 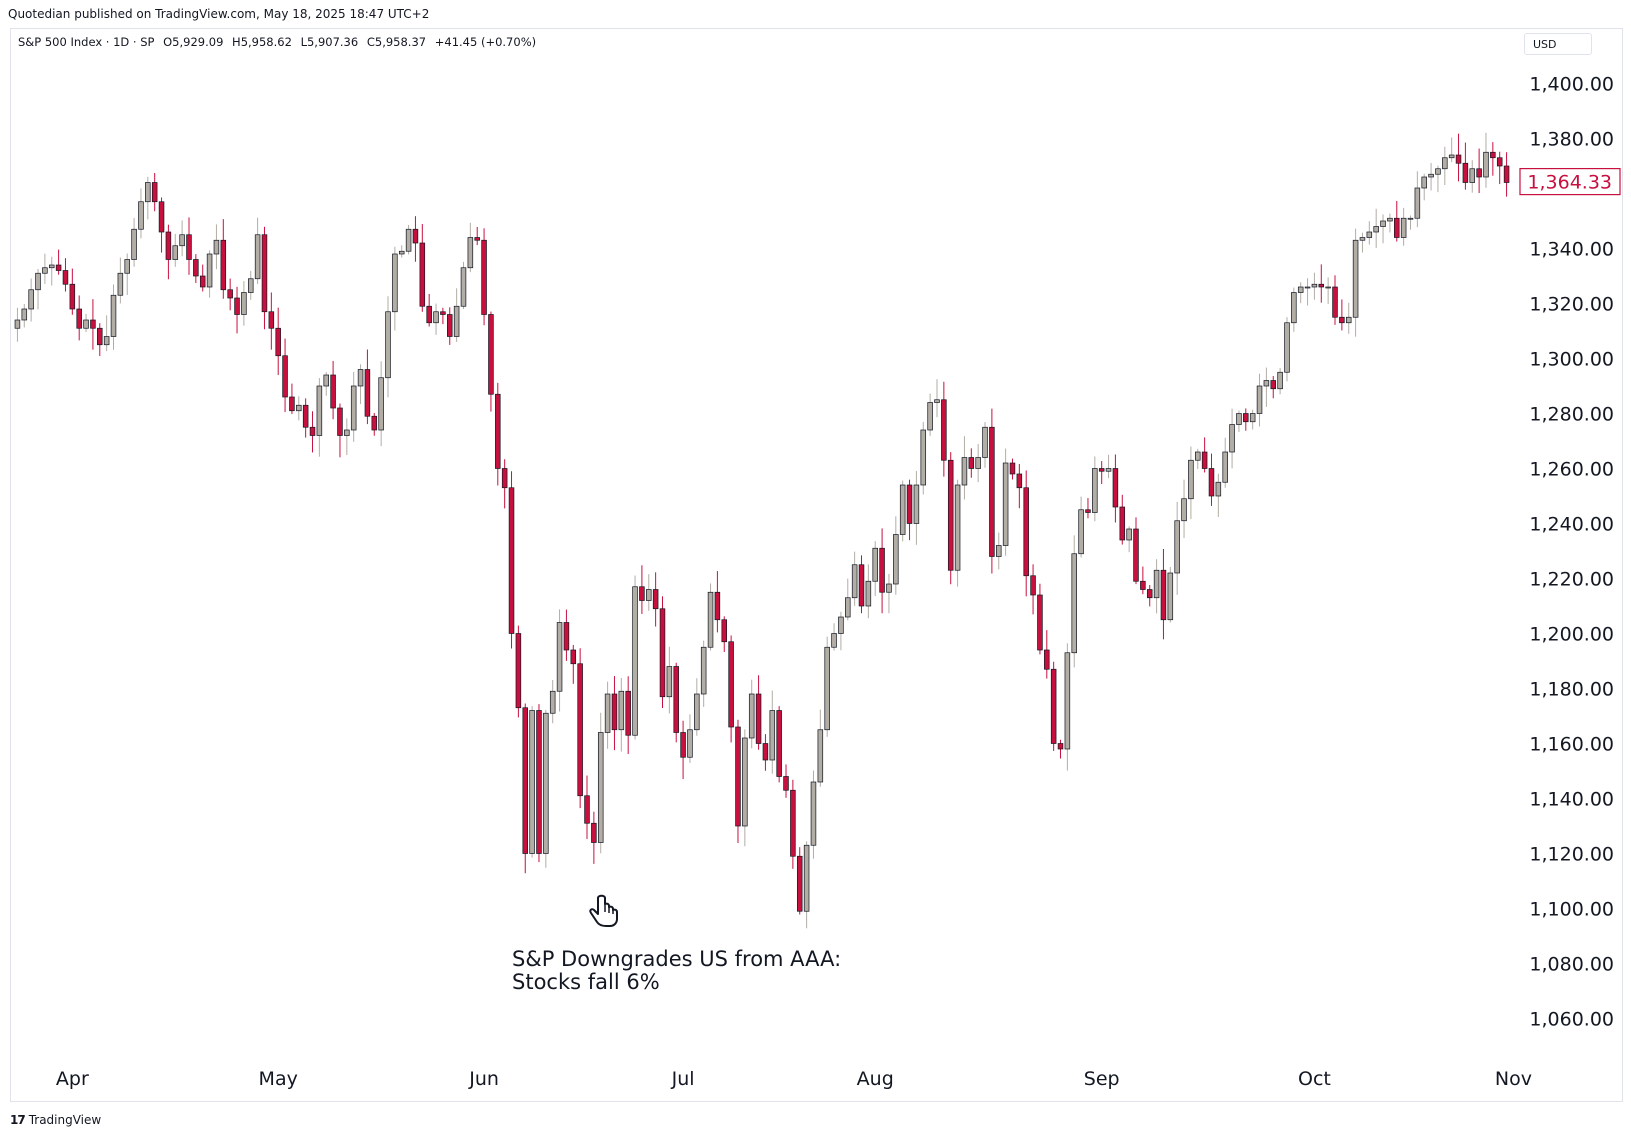 I want to click on annotation-line-1: S&P Downgrades US from AAA:, so click(x=676, y=959).